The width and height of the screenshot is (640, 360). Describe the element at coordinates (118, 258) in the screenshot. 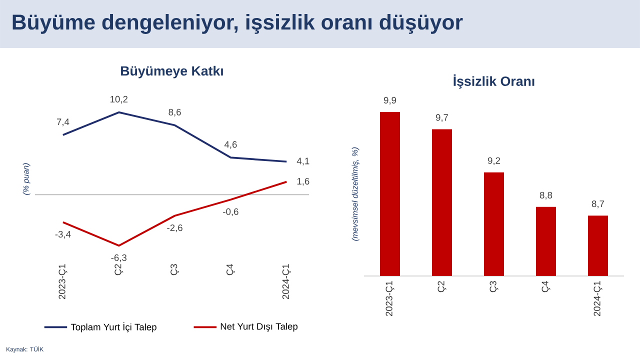

I see `data-label: -6,3` at that location.